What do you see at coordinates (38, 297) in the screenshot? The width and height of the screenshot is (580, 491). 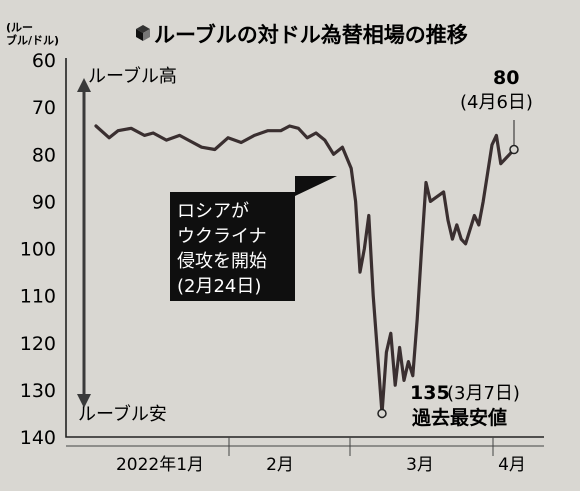 I see `y-tick-label: 110` at bounding box center [38, 297].